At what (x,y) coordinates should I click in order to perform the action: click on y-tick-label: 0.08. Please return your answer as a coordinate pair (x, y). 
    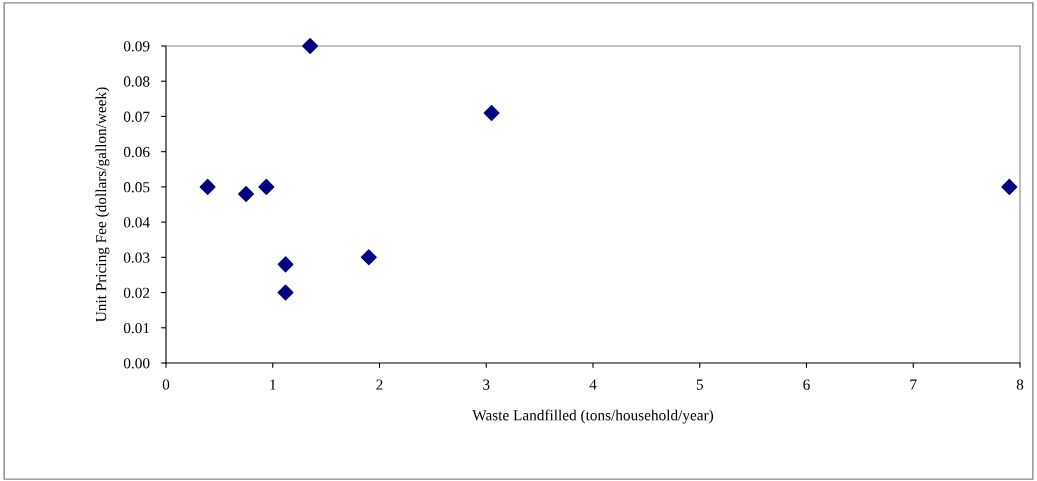
    Looking at the image, I should click on (136, 81).